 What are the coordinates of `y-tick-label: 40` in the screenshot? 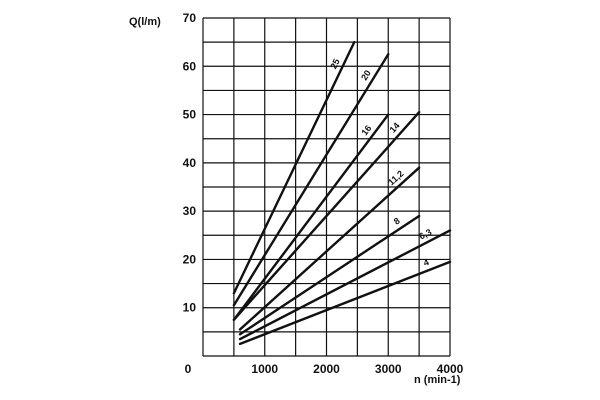 It's located at (190, 163).